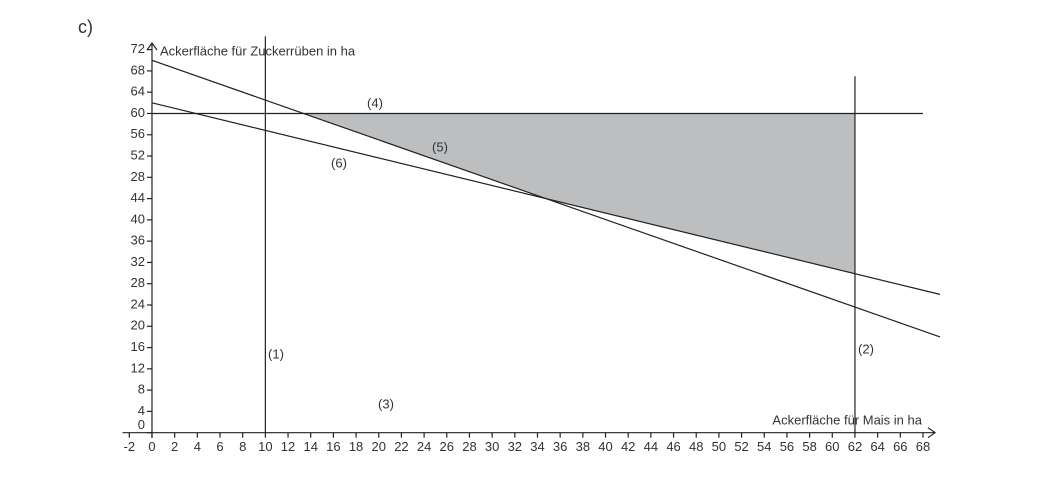 Image resolution: width=1040 pixels, height=487 pixels. What do you see at coordinates (138, 325) in the screenshot?
I see `y-tick-label: 20` at bounding box center [138, 325].